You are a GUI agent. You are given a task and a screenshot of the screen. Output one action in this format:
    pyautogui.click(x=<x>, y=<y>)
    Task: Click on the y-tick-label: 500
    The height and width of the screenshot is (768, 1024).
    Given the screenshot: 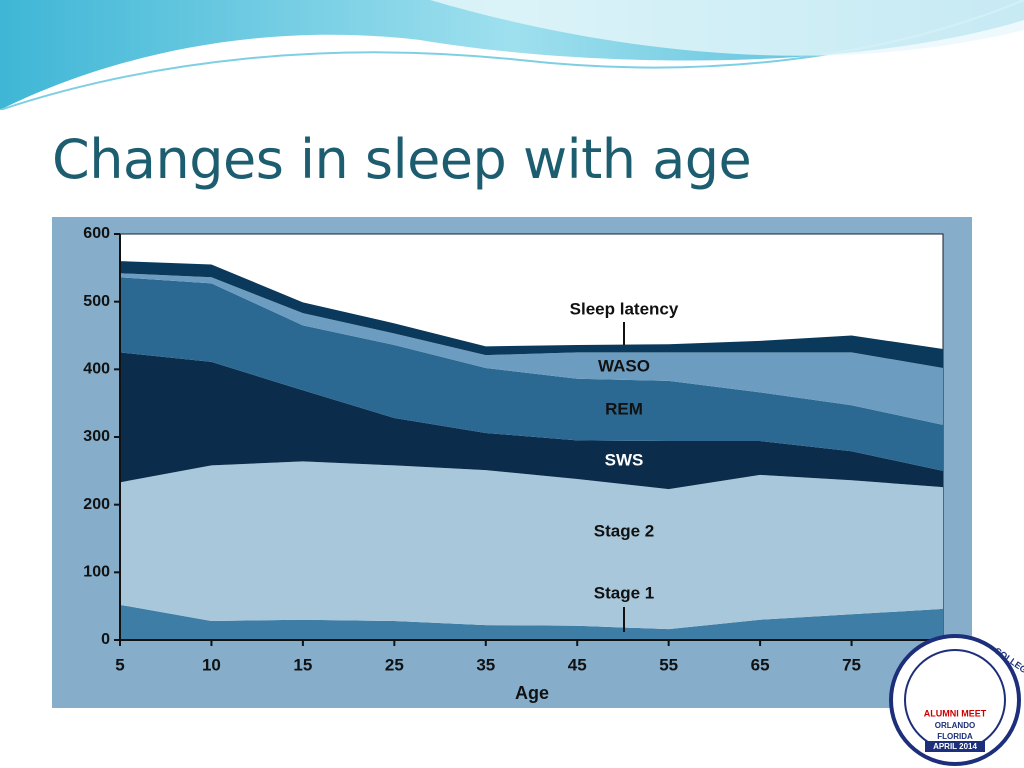 What is the action you would take?
    pyautogui.click(x=96, y=301)
    